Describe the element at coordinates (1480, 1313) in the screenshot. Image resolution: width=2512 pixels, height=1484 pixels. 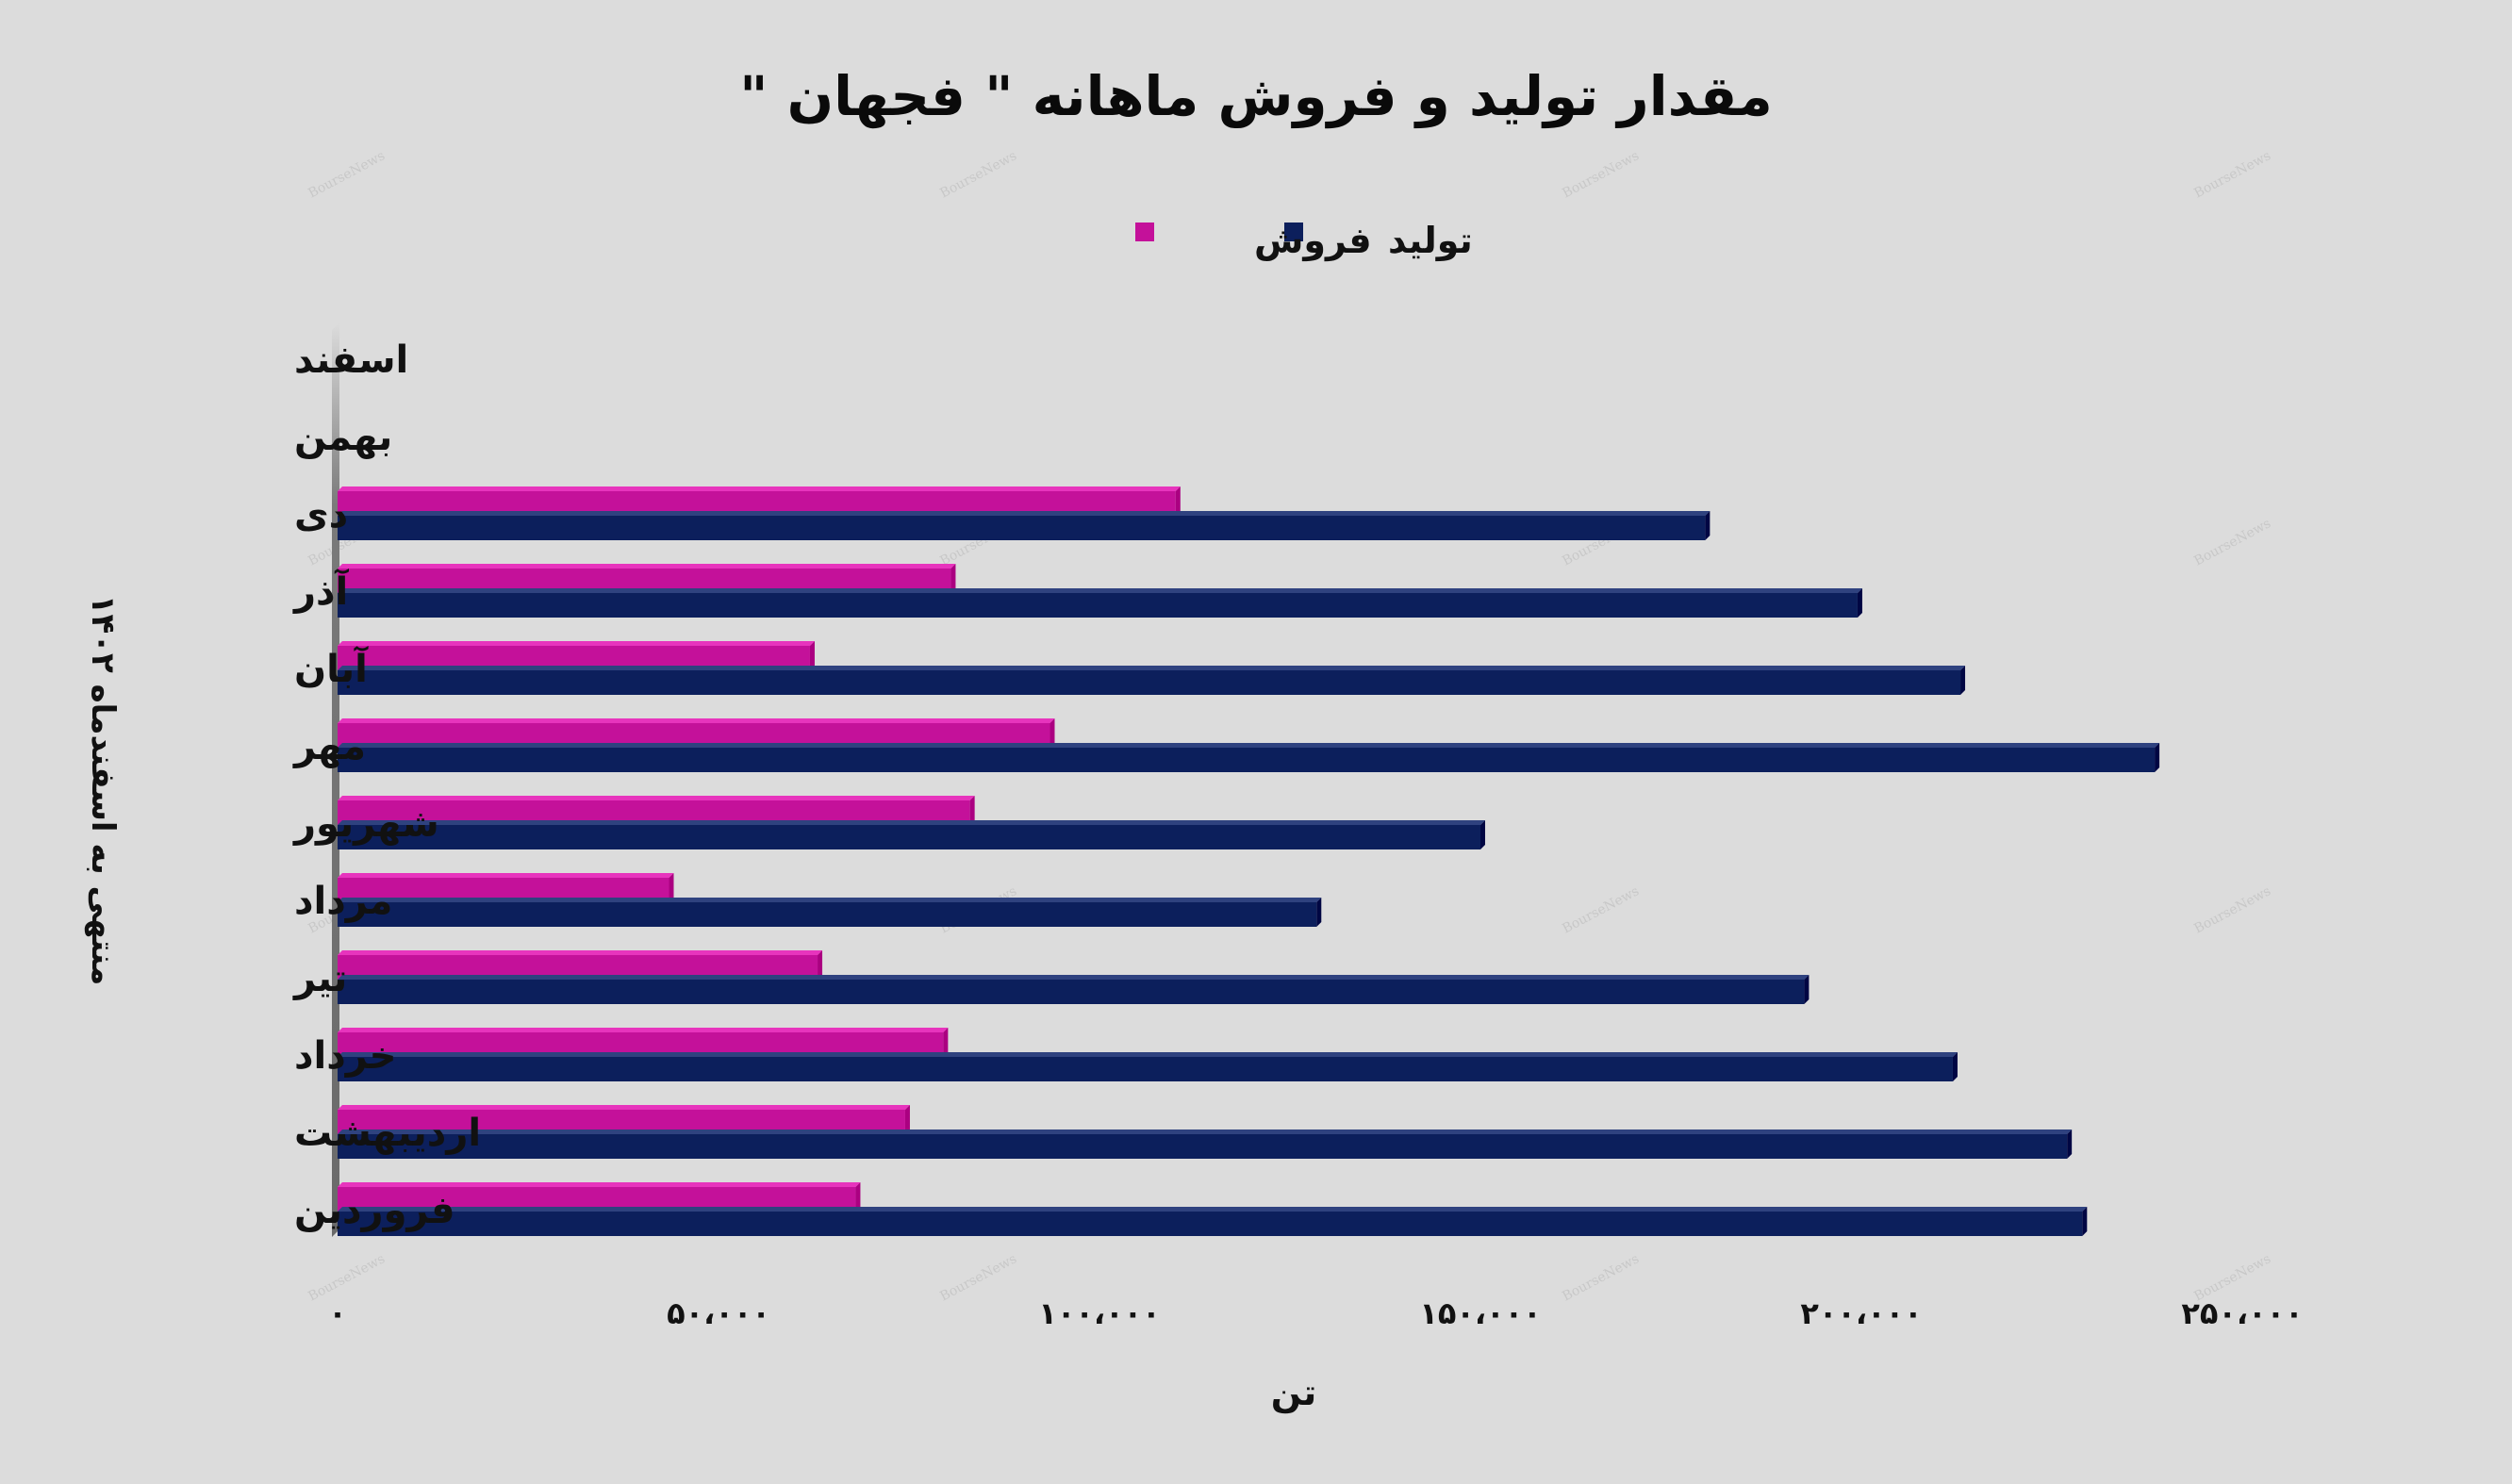
I see `x-tick-label: ۱۵۰،۰۰۰` at that location.